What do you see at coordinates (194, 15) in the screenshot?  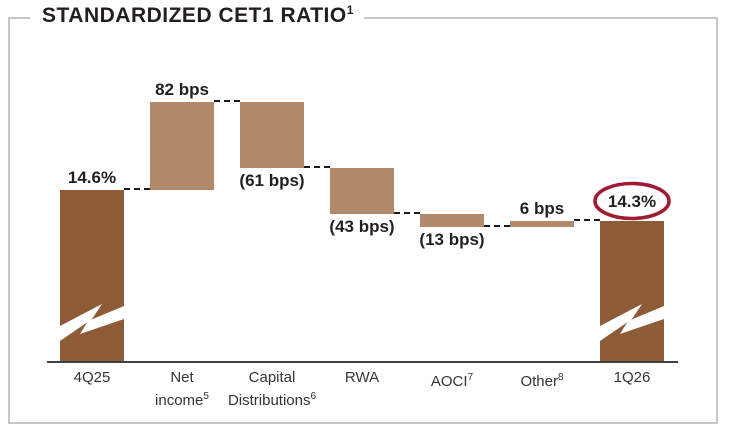 I see `chart-title-text: STANDARDIZED CET1 RATIO` at bounding box center [194, 15].